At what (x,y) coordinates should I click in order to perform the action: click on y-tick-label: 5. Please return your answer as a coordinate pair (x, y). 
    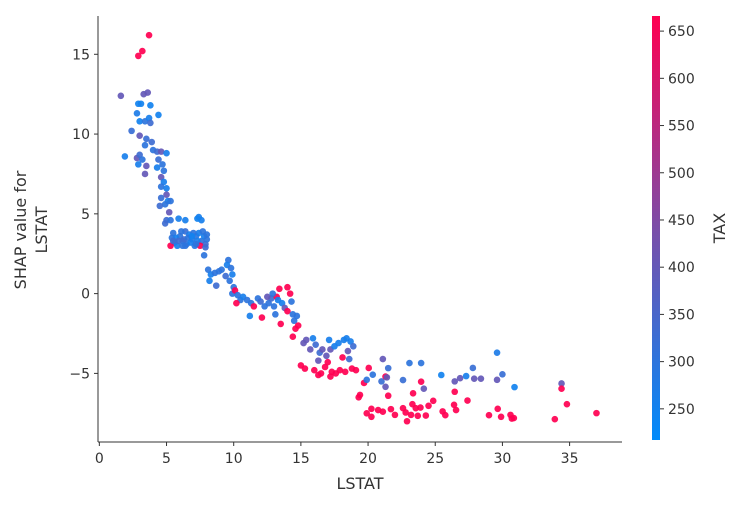
    Looking at the image, I should click on (85, 215).